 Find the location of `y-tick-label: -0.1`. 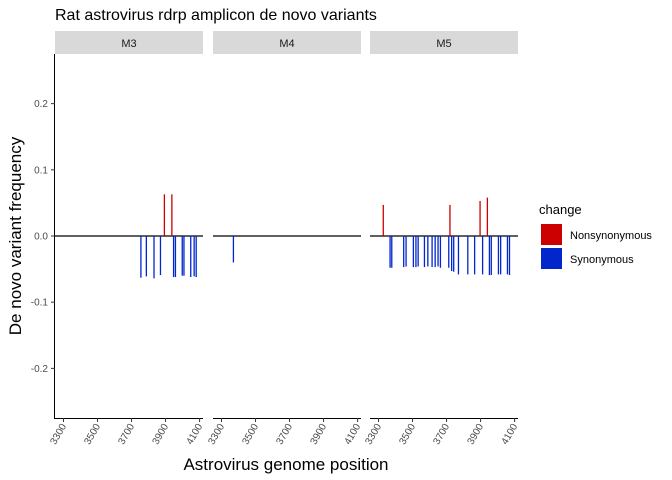

y-tick-label: -0.1 is located at coordinates (40, 303).